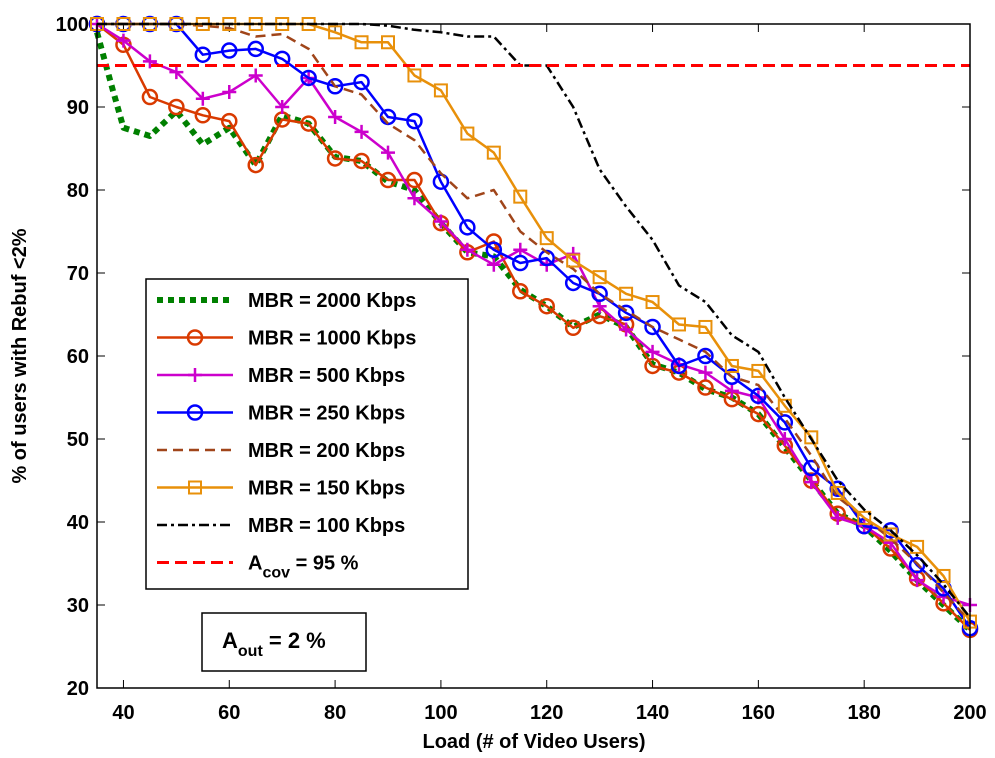  I want to click on x-axis-label: Load (# of Video Users), so click(533, 742).